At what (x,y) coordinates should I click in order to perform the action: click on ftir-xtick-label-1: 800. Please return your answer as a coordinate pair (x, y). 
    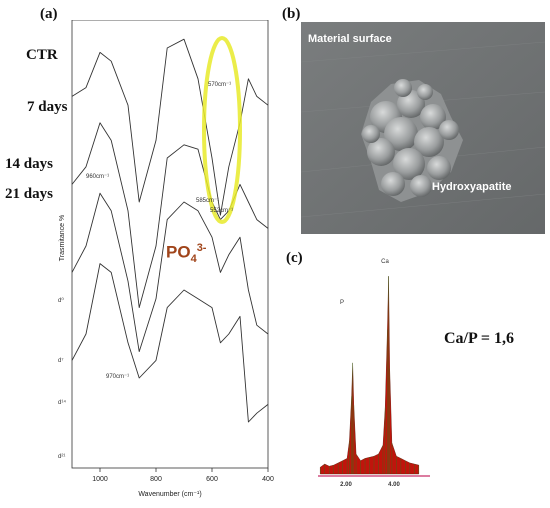
    Looking at the image, I should click on (156, 479).